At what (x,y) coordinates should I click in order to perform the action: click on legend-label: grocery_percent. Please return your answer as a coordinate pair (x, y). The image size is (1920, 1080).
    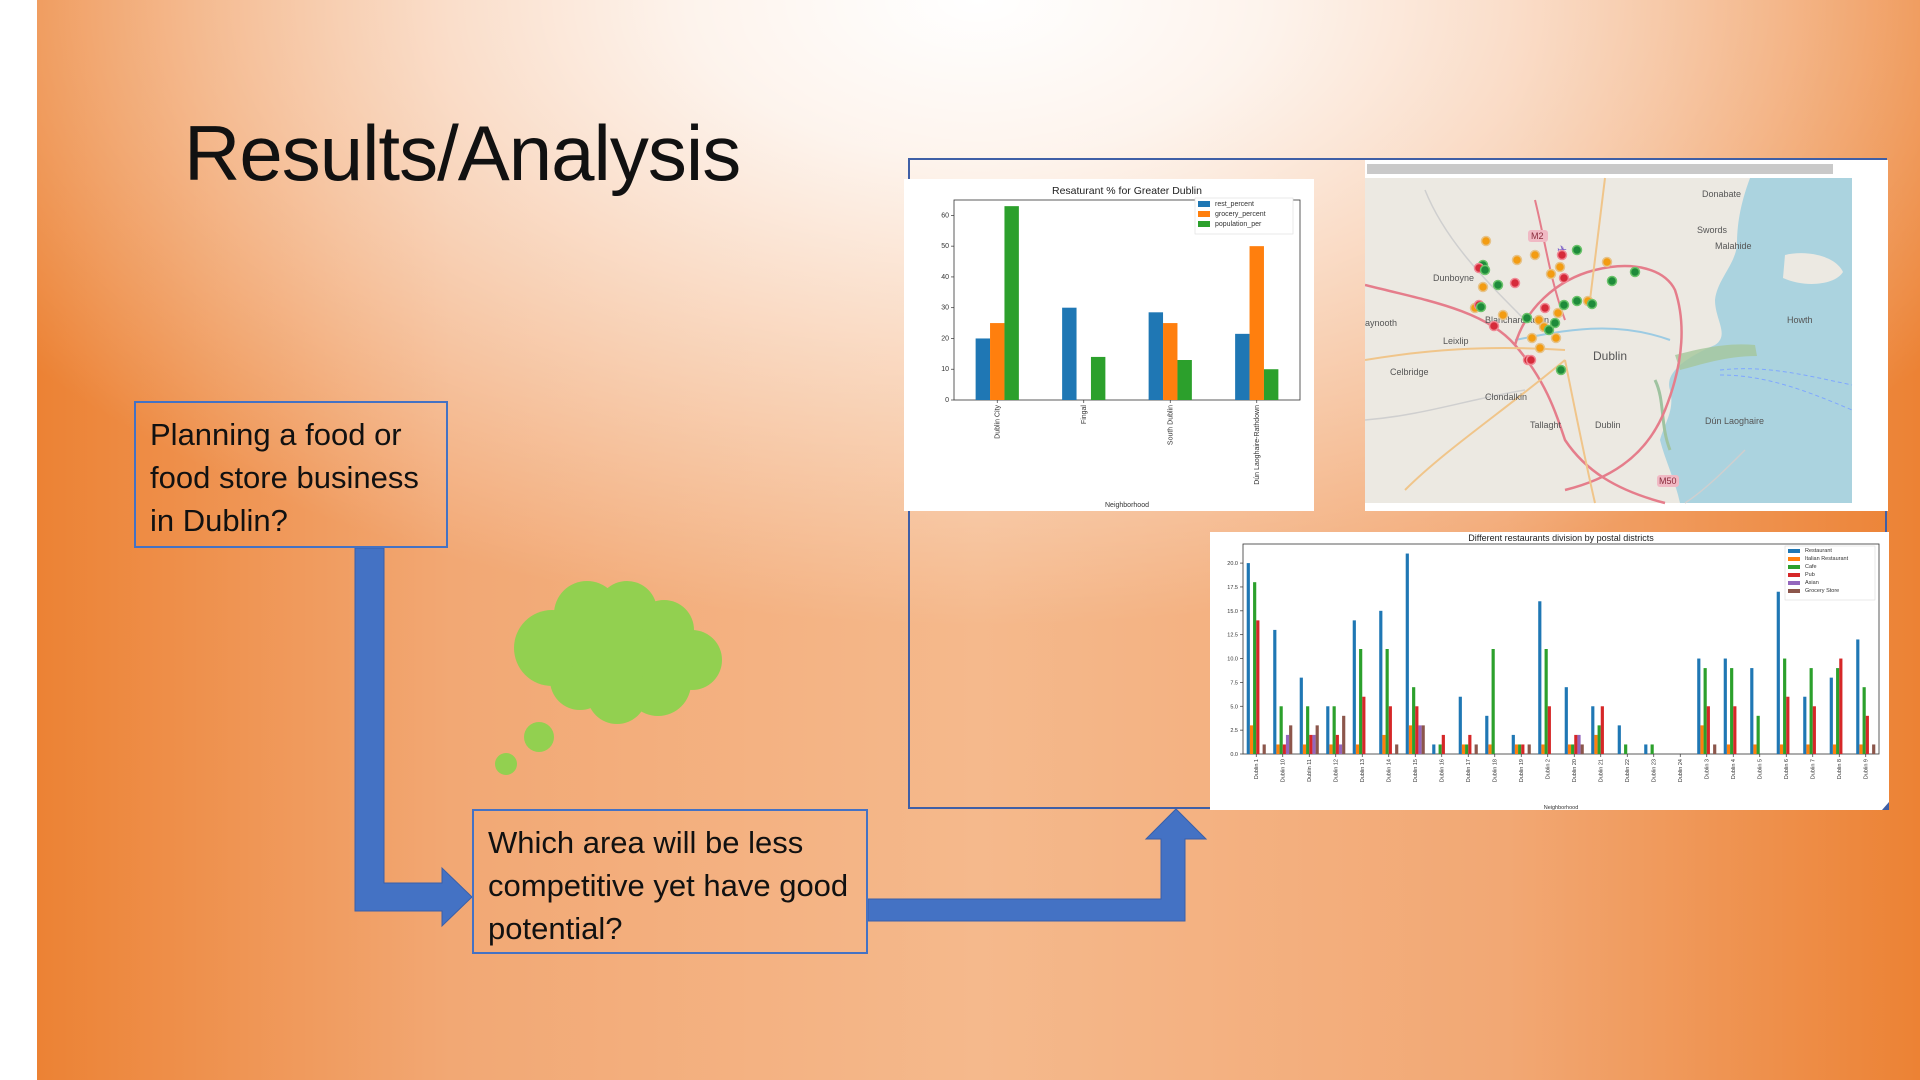
    Looking at the image, I should click on (1240, 214).